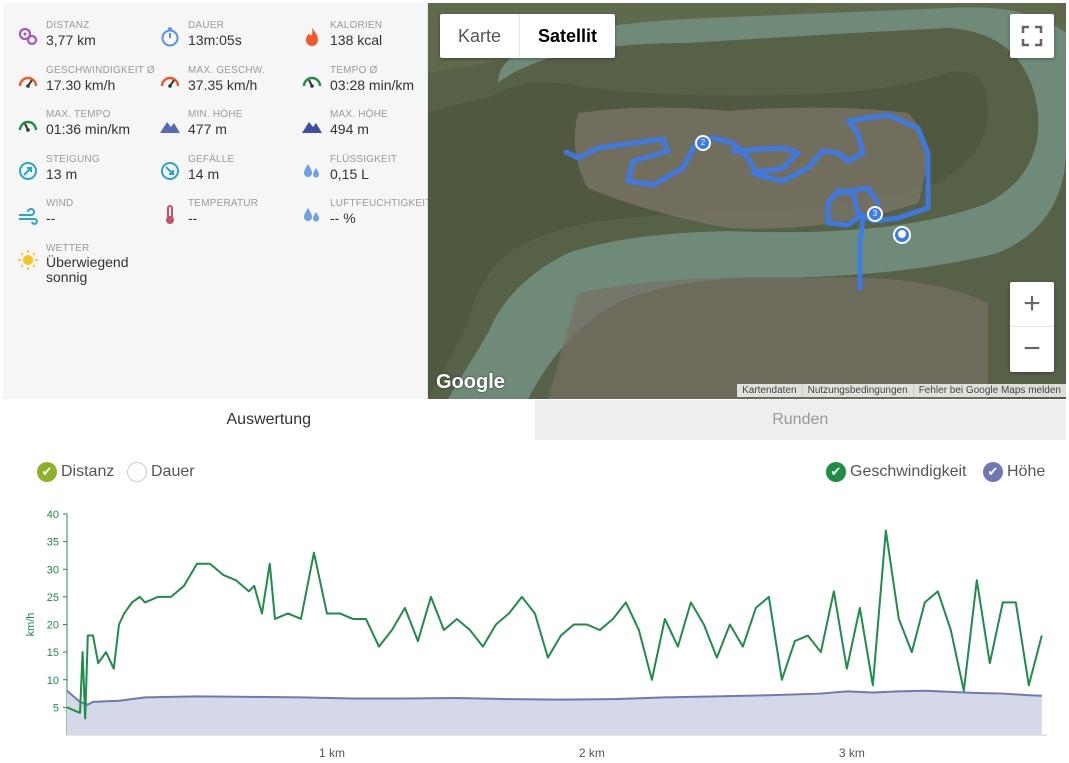 The image size is (1069, 763). I want to click on stat-value: 477 m, so click(207, 129).